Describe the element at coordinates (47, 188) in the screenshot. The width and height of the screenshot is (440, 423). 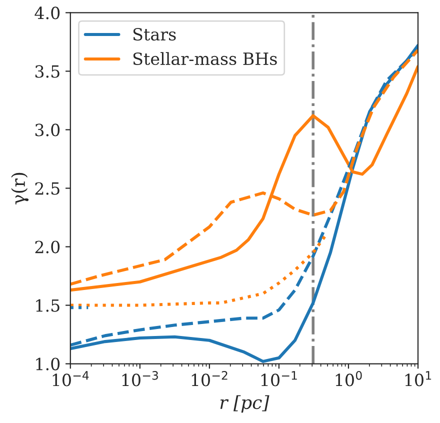
I see `y-tick-label: 2.5` at that location.